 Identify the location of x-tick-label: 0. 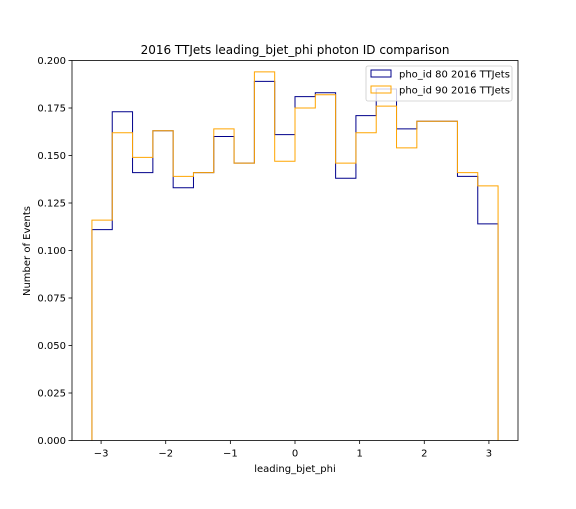
(295, 454).